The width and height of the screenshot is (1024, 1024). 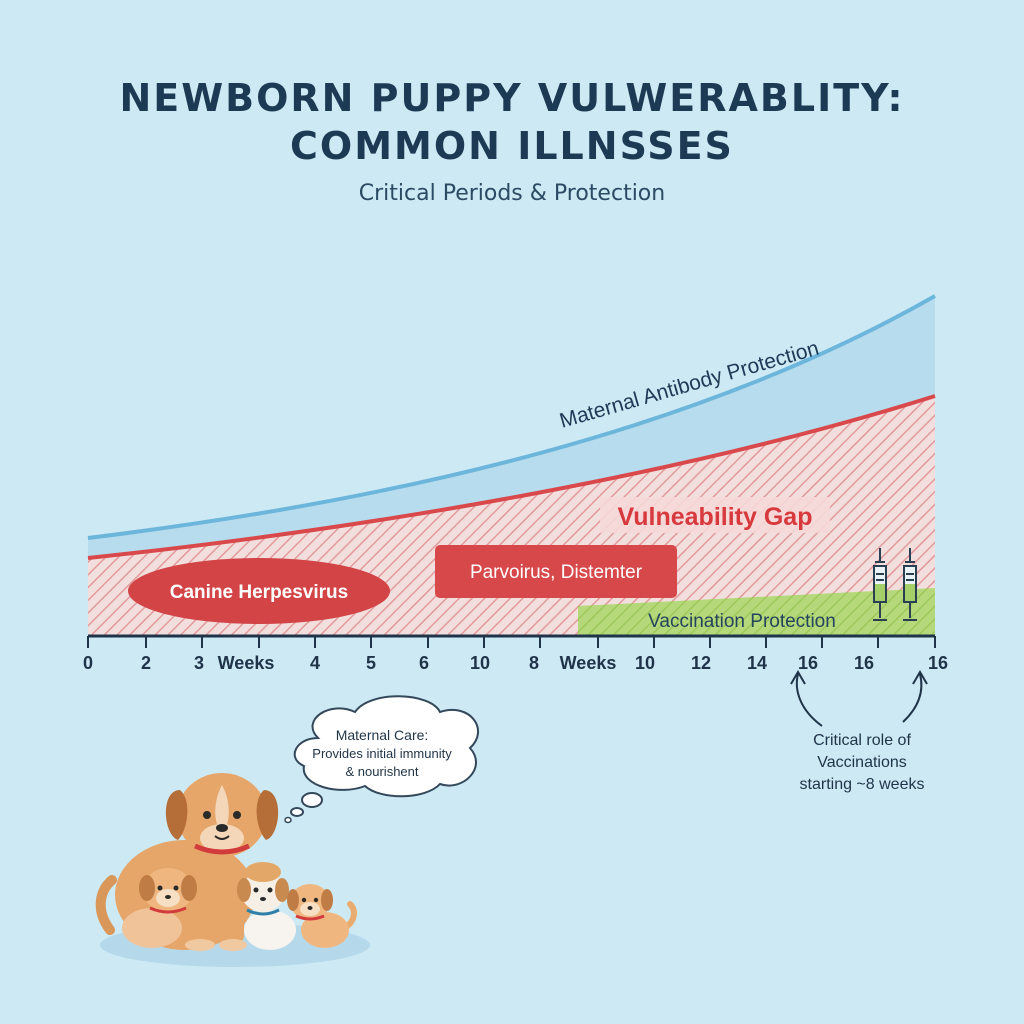 What do you see at coordinates (701, 663) in the screenshot?
I see `axis-tick-label: 12` at bounding box center [701, 663].